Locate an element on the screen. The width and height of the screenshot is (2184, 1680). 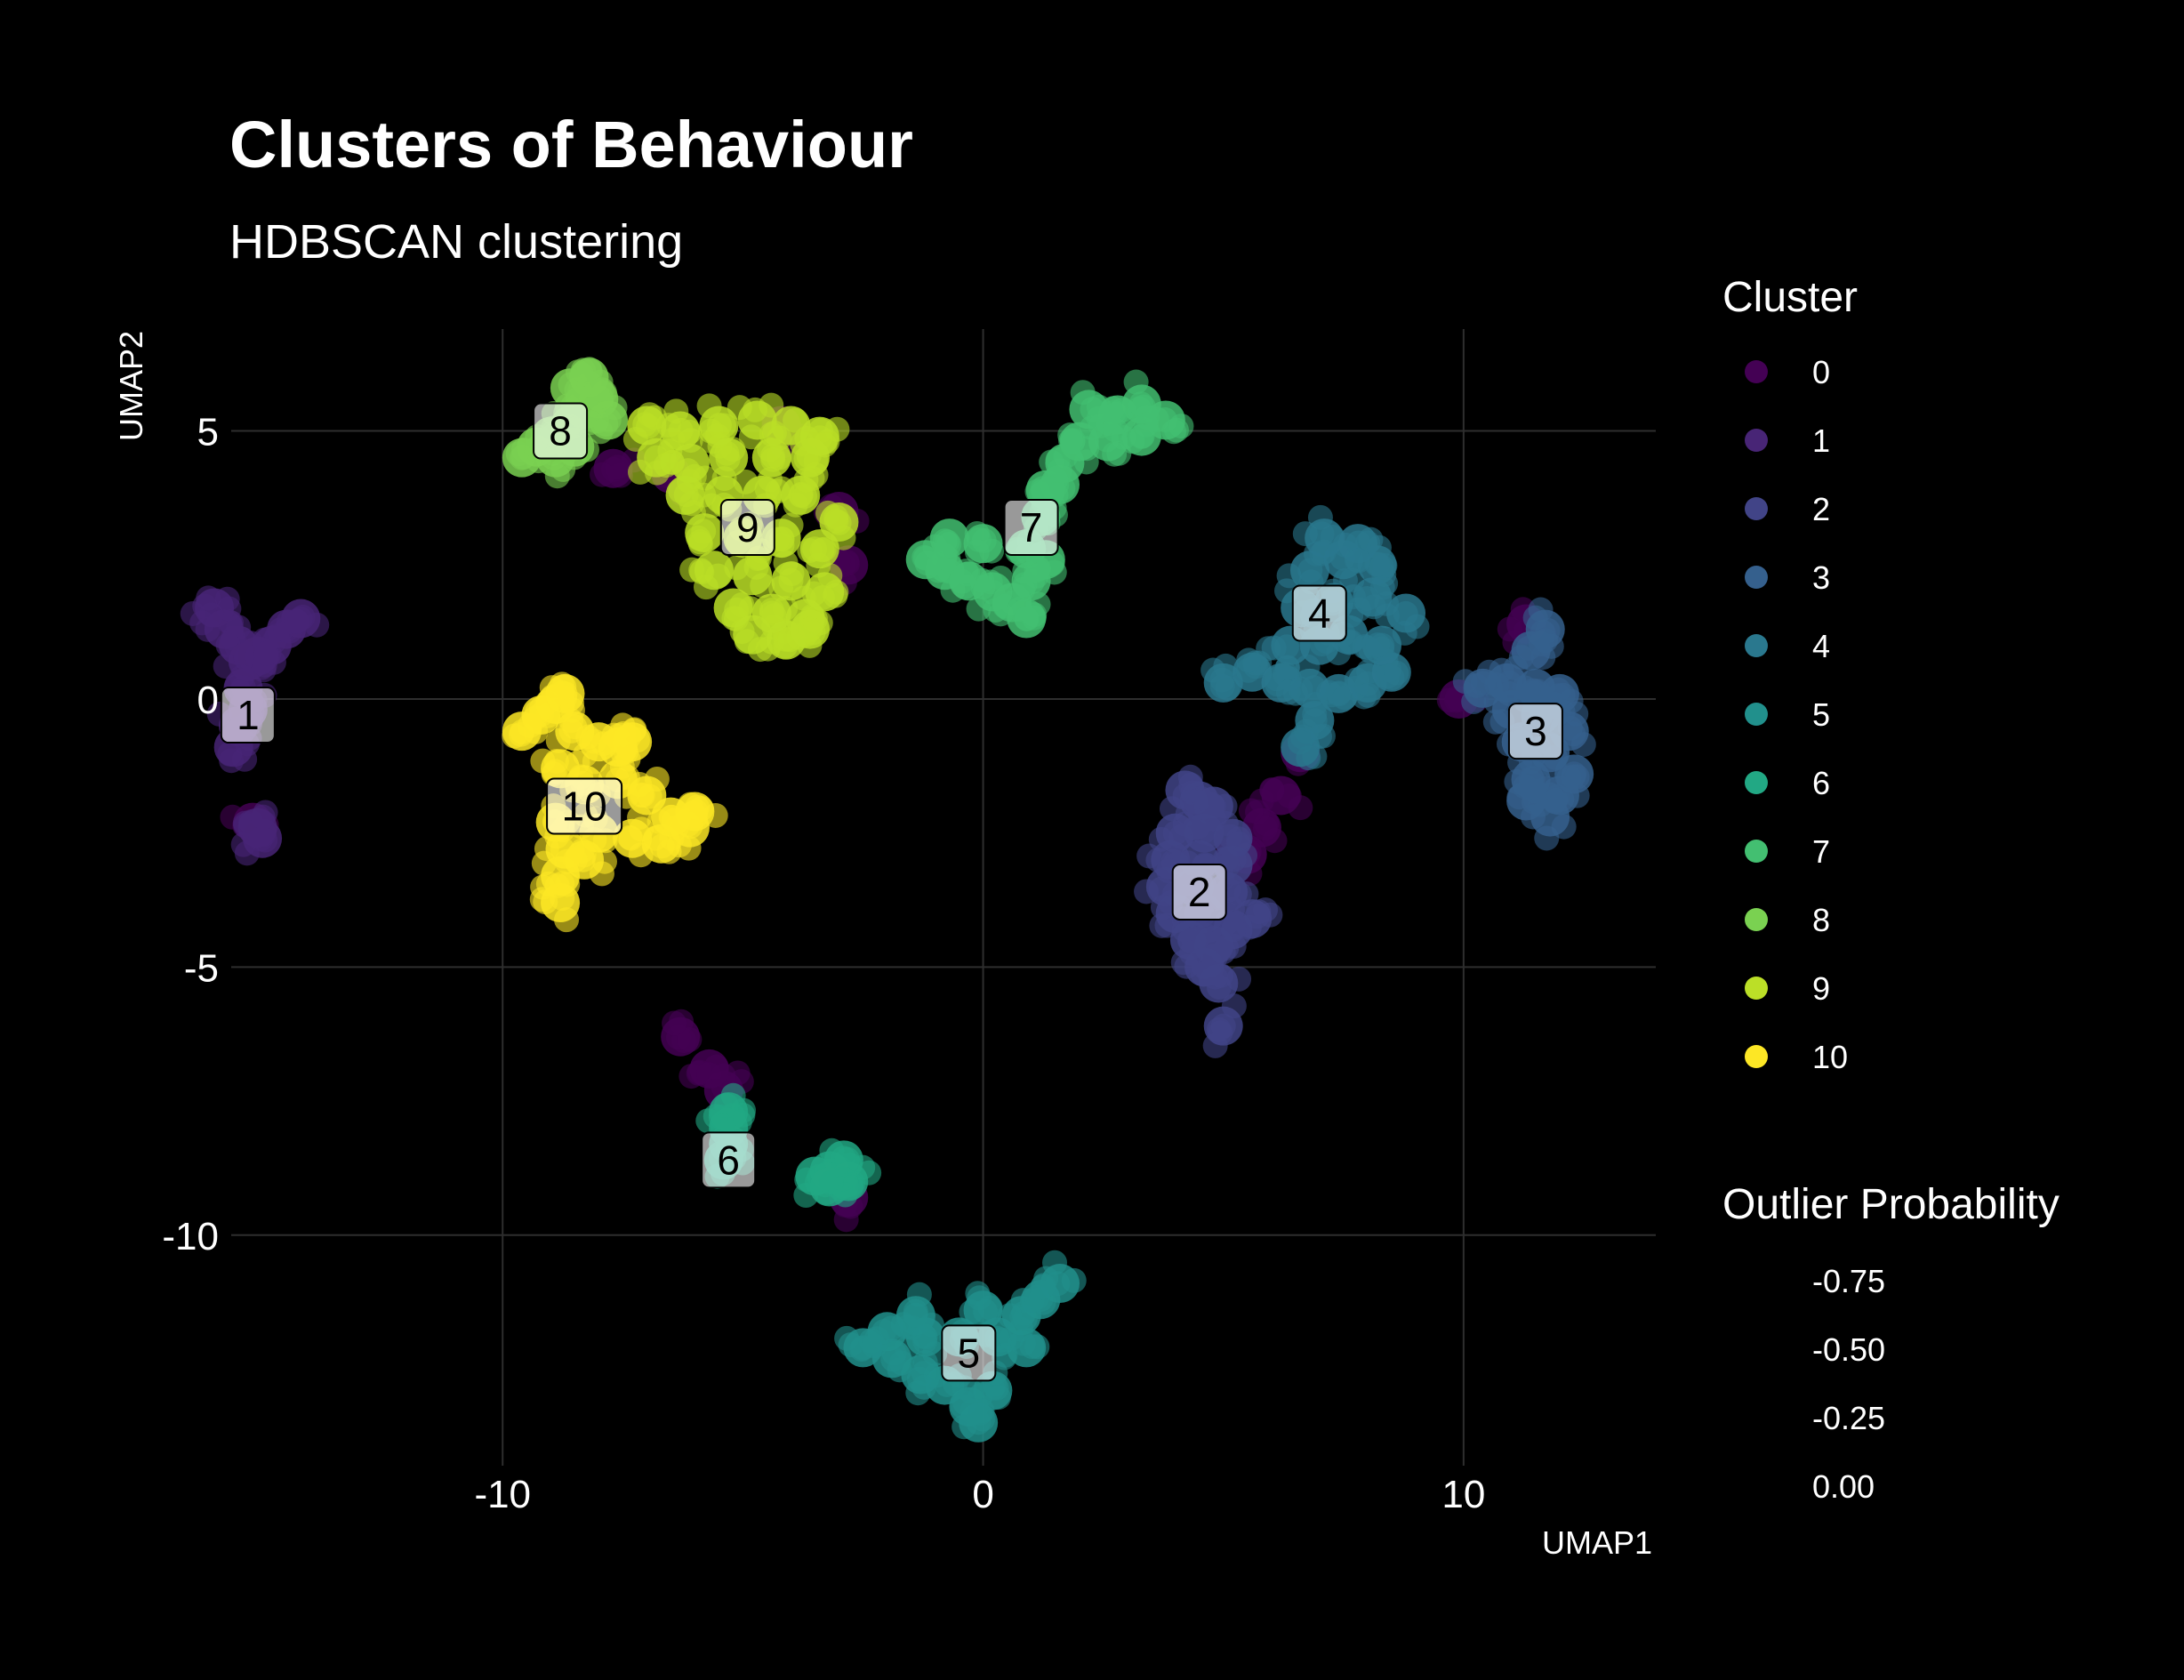
cluster-label-text: 7 is located at coordinates (1031, 527).